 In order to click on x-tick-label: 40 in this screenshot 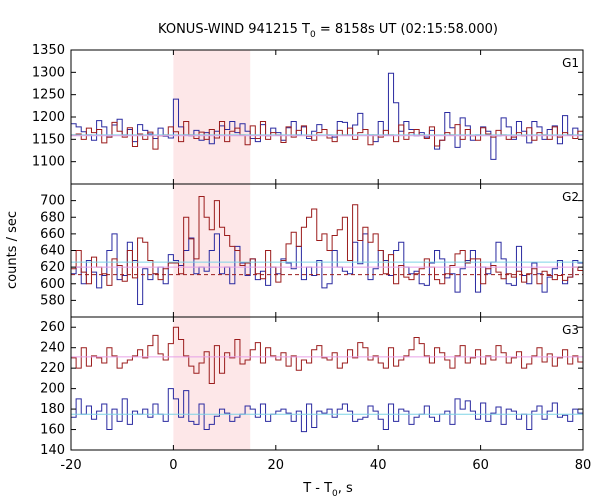, I will do `click(378, 465)`.